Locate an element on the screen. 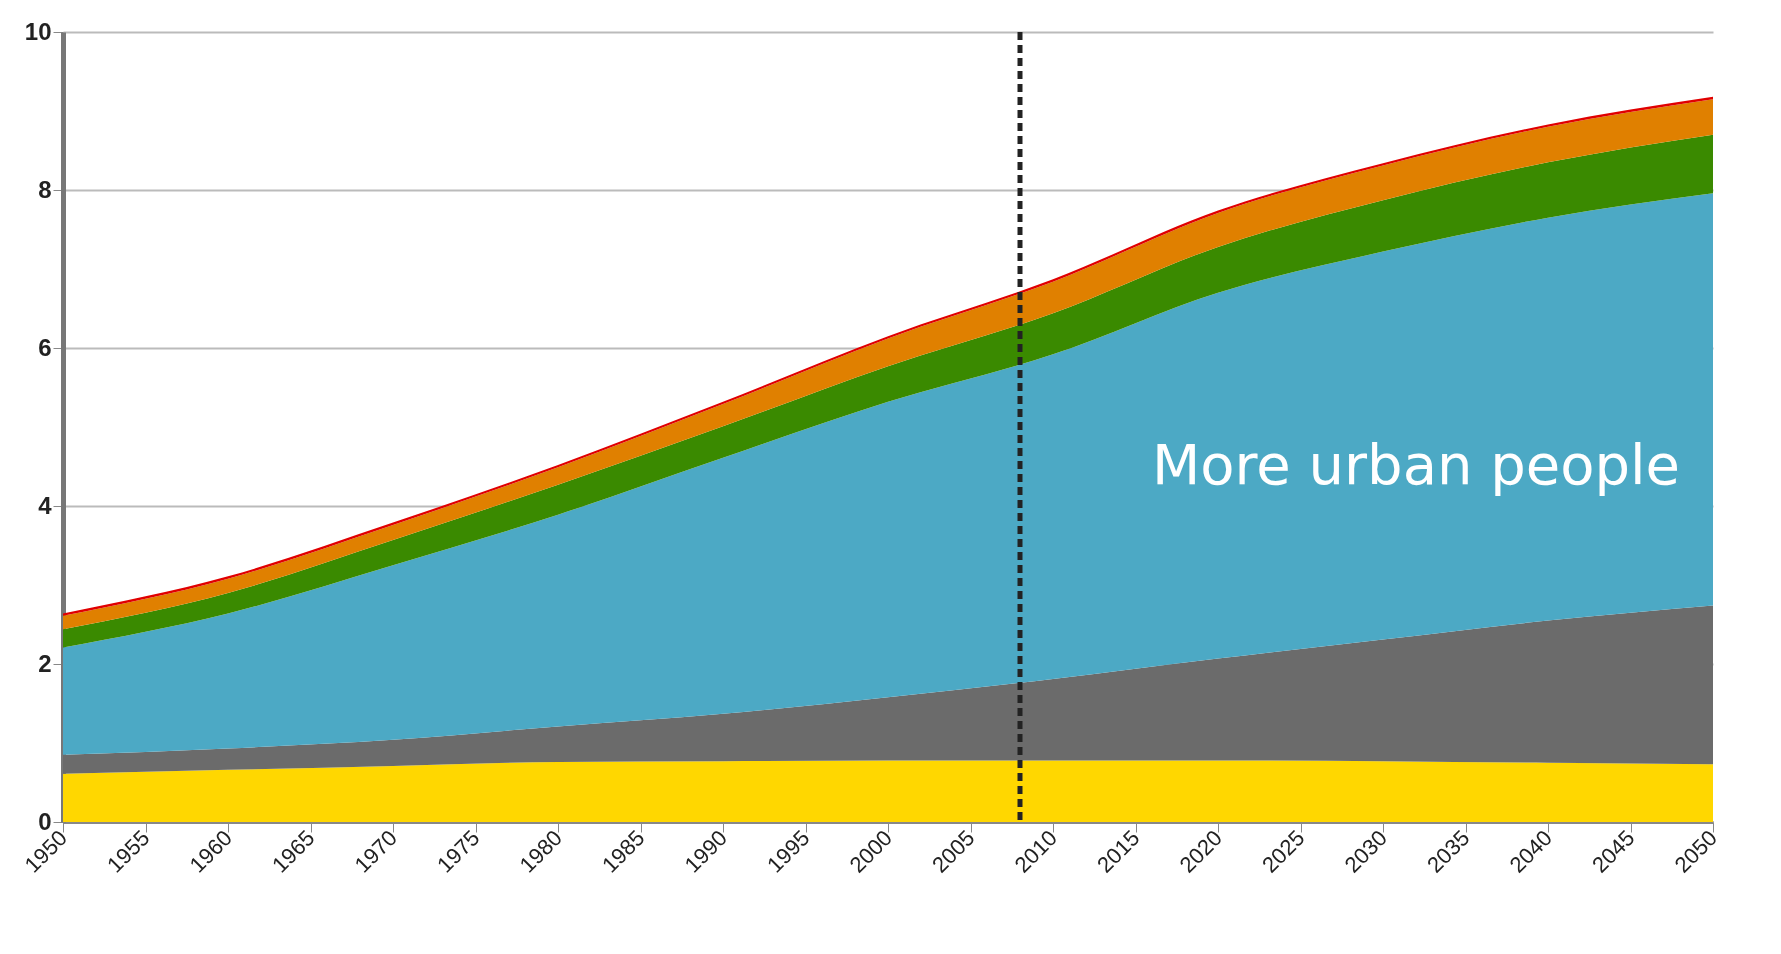  y-tick-label: 10 is located at coordinates (38, 31).